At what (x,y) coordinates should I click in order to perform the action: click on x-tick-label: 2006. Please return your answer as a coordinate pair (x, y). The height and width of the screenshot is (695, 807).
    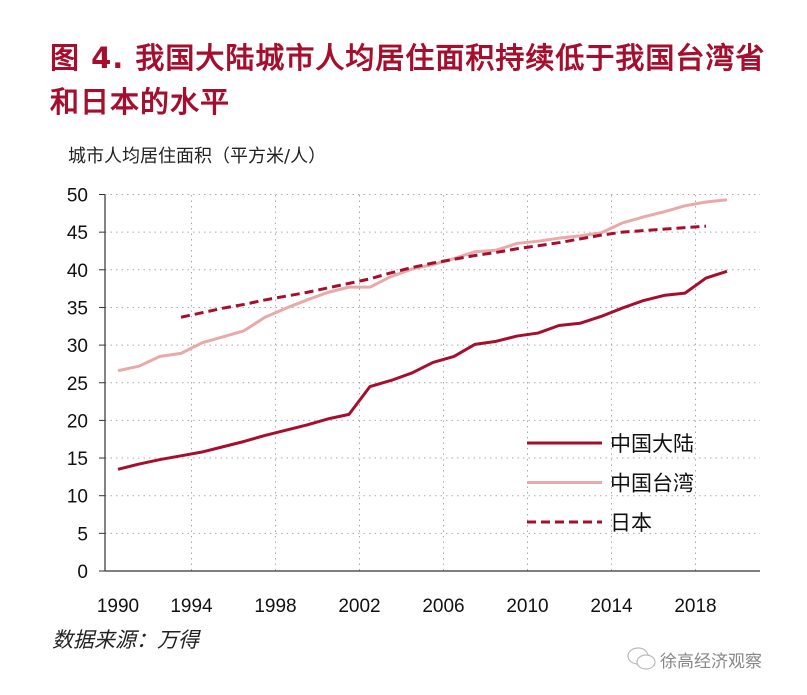
    Looking at the image, I should click on (443, 606).